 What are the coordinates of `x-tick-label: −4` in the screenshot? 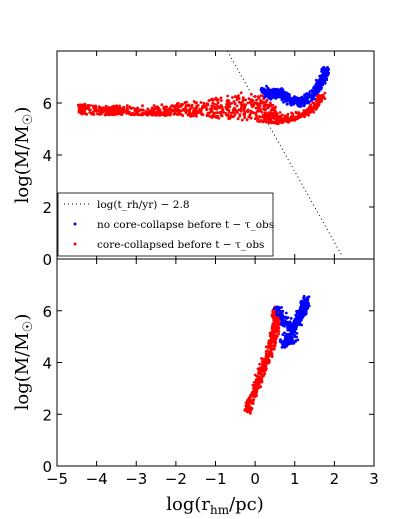 It's located at (97, 479).